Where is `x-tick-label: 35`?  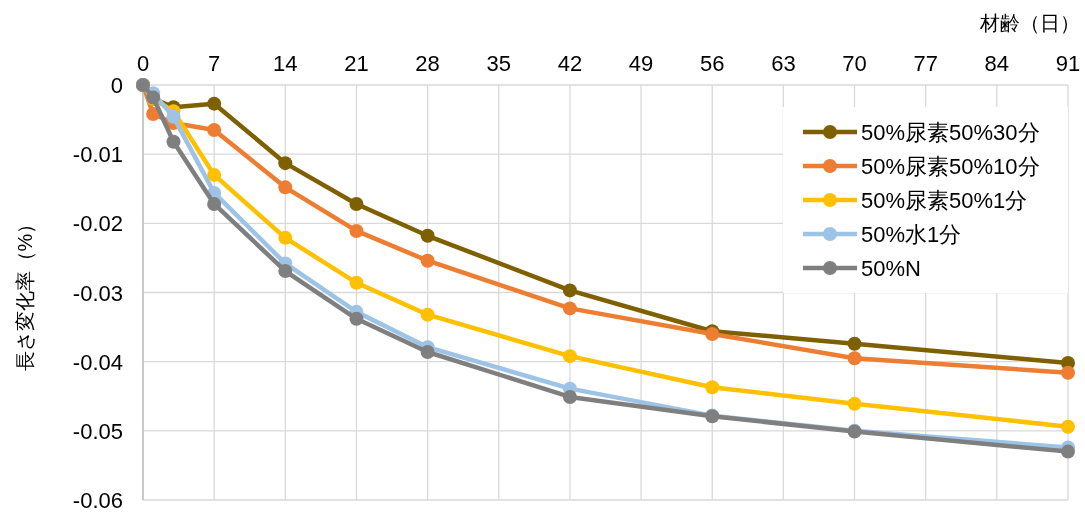 x-tick-label: 35 is located at coordinates (499, 63).